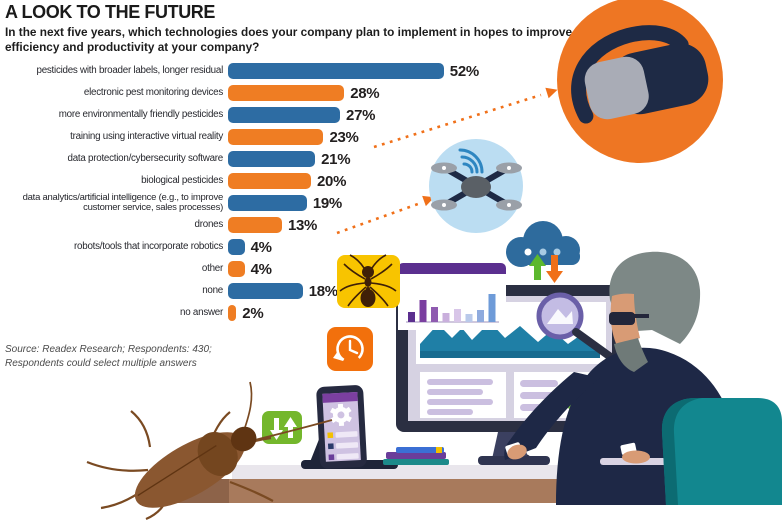 This screenshot has width=783, height=522. Describe the element at coordinates (182, 180) in the screenshot. I see `bar-label: biological pesticides` at that location.